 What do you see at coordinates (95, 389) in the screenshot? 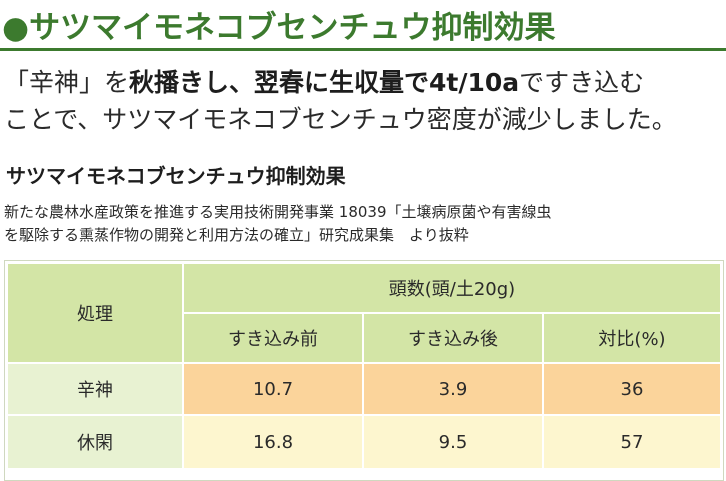
I see `row-label-shinjin: 辛神` at bounding box center [95, 389].